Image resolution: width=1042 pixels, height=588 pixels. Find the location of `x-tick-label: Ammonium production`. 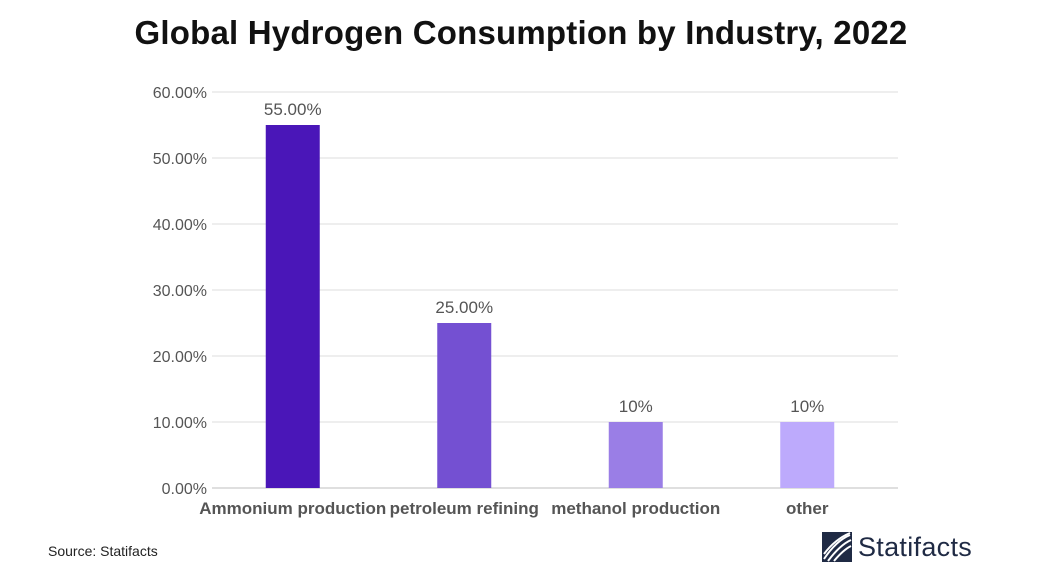

x-tick-label: Ammonium production is located at coordinates (292, 508).